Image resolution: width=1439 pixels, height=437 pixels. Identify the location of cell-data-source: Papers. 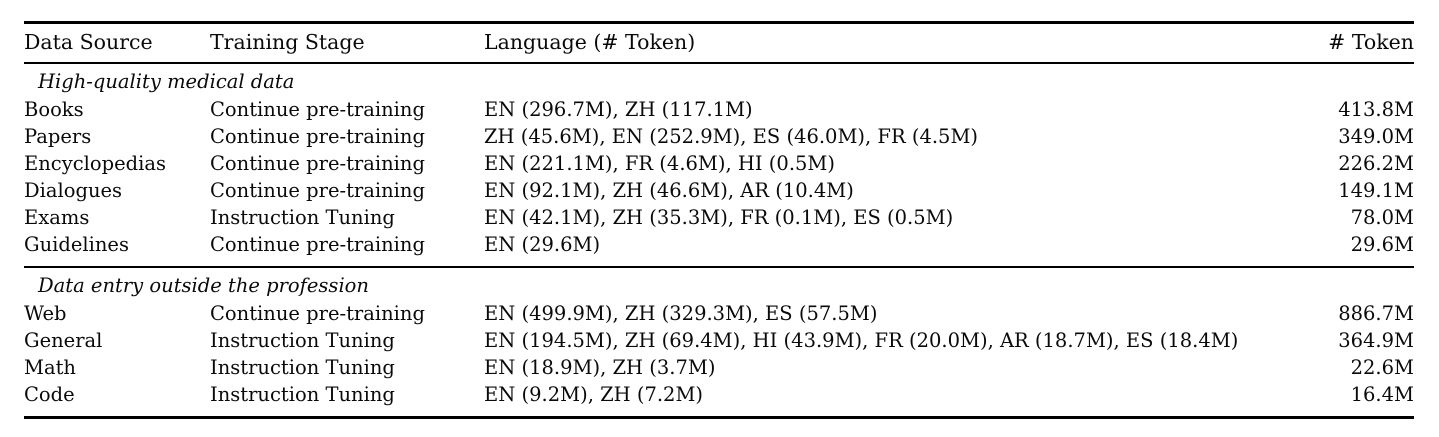
(58, 136).